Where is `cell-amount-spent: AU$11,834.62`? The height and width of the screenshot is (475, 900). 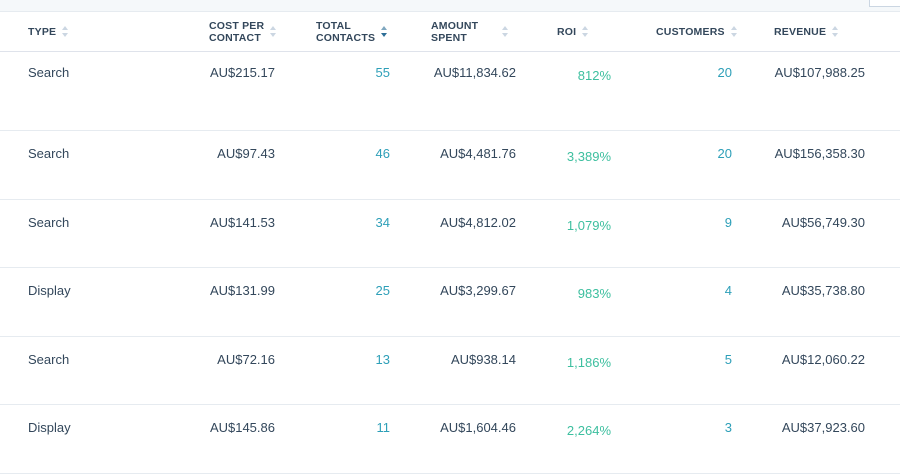
cell-amount-spent: AU$11,834.62 is located at coordinates (474, 72).